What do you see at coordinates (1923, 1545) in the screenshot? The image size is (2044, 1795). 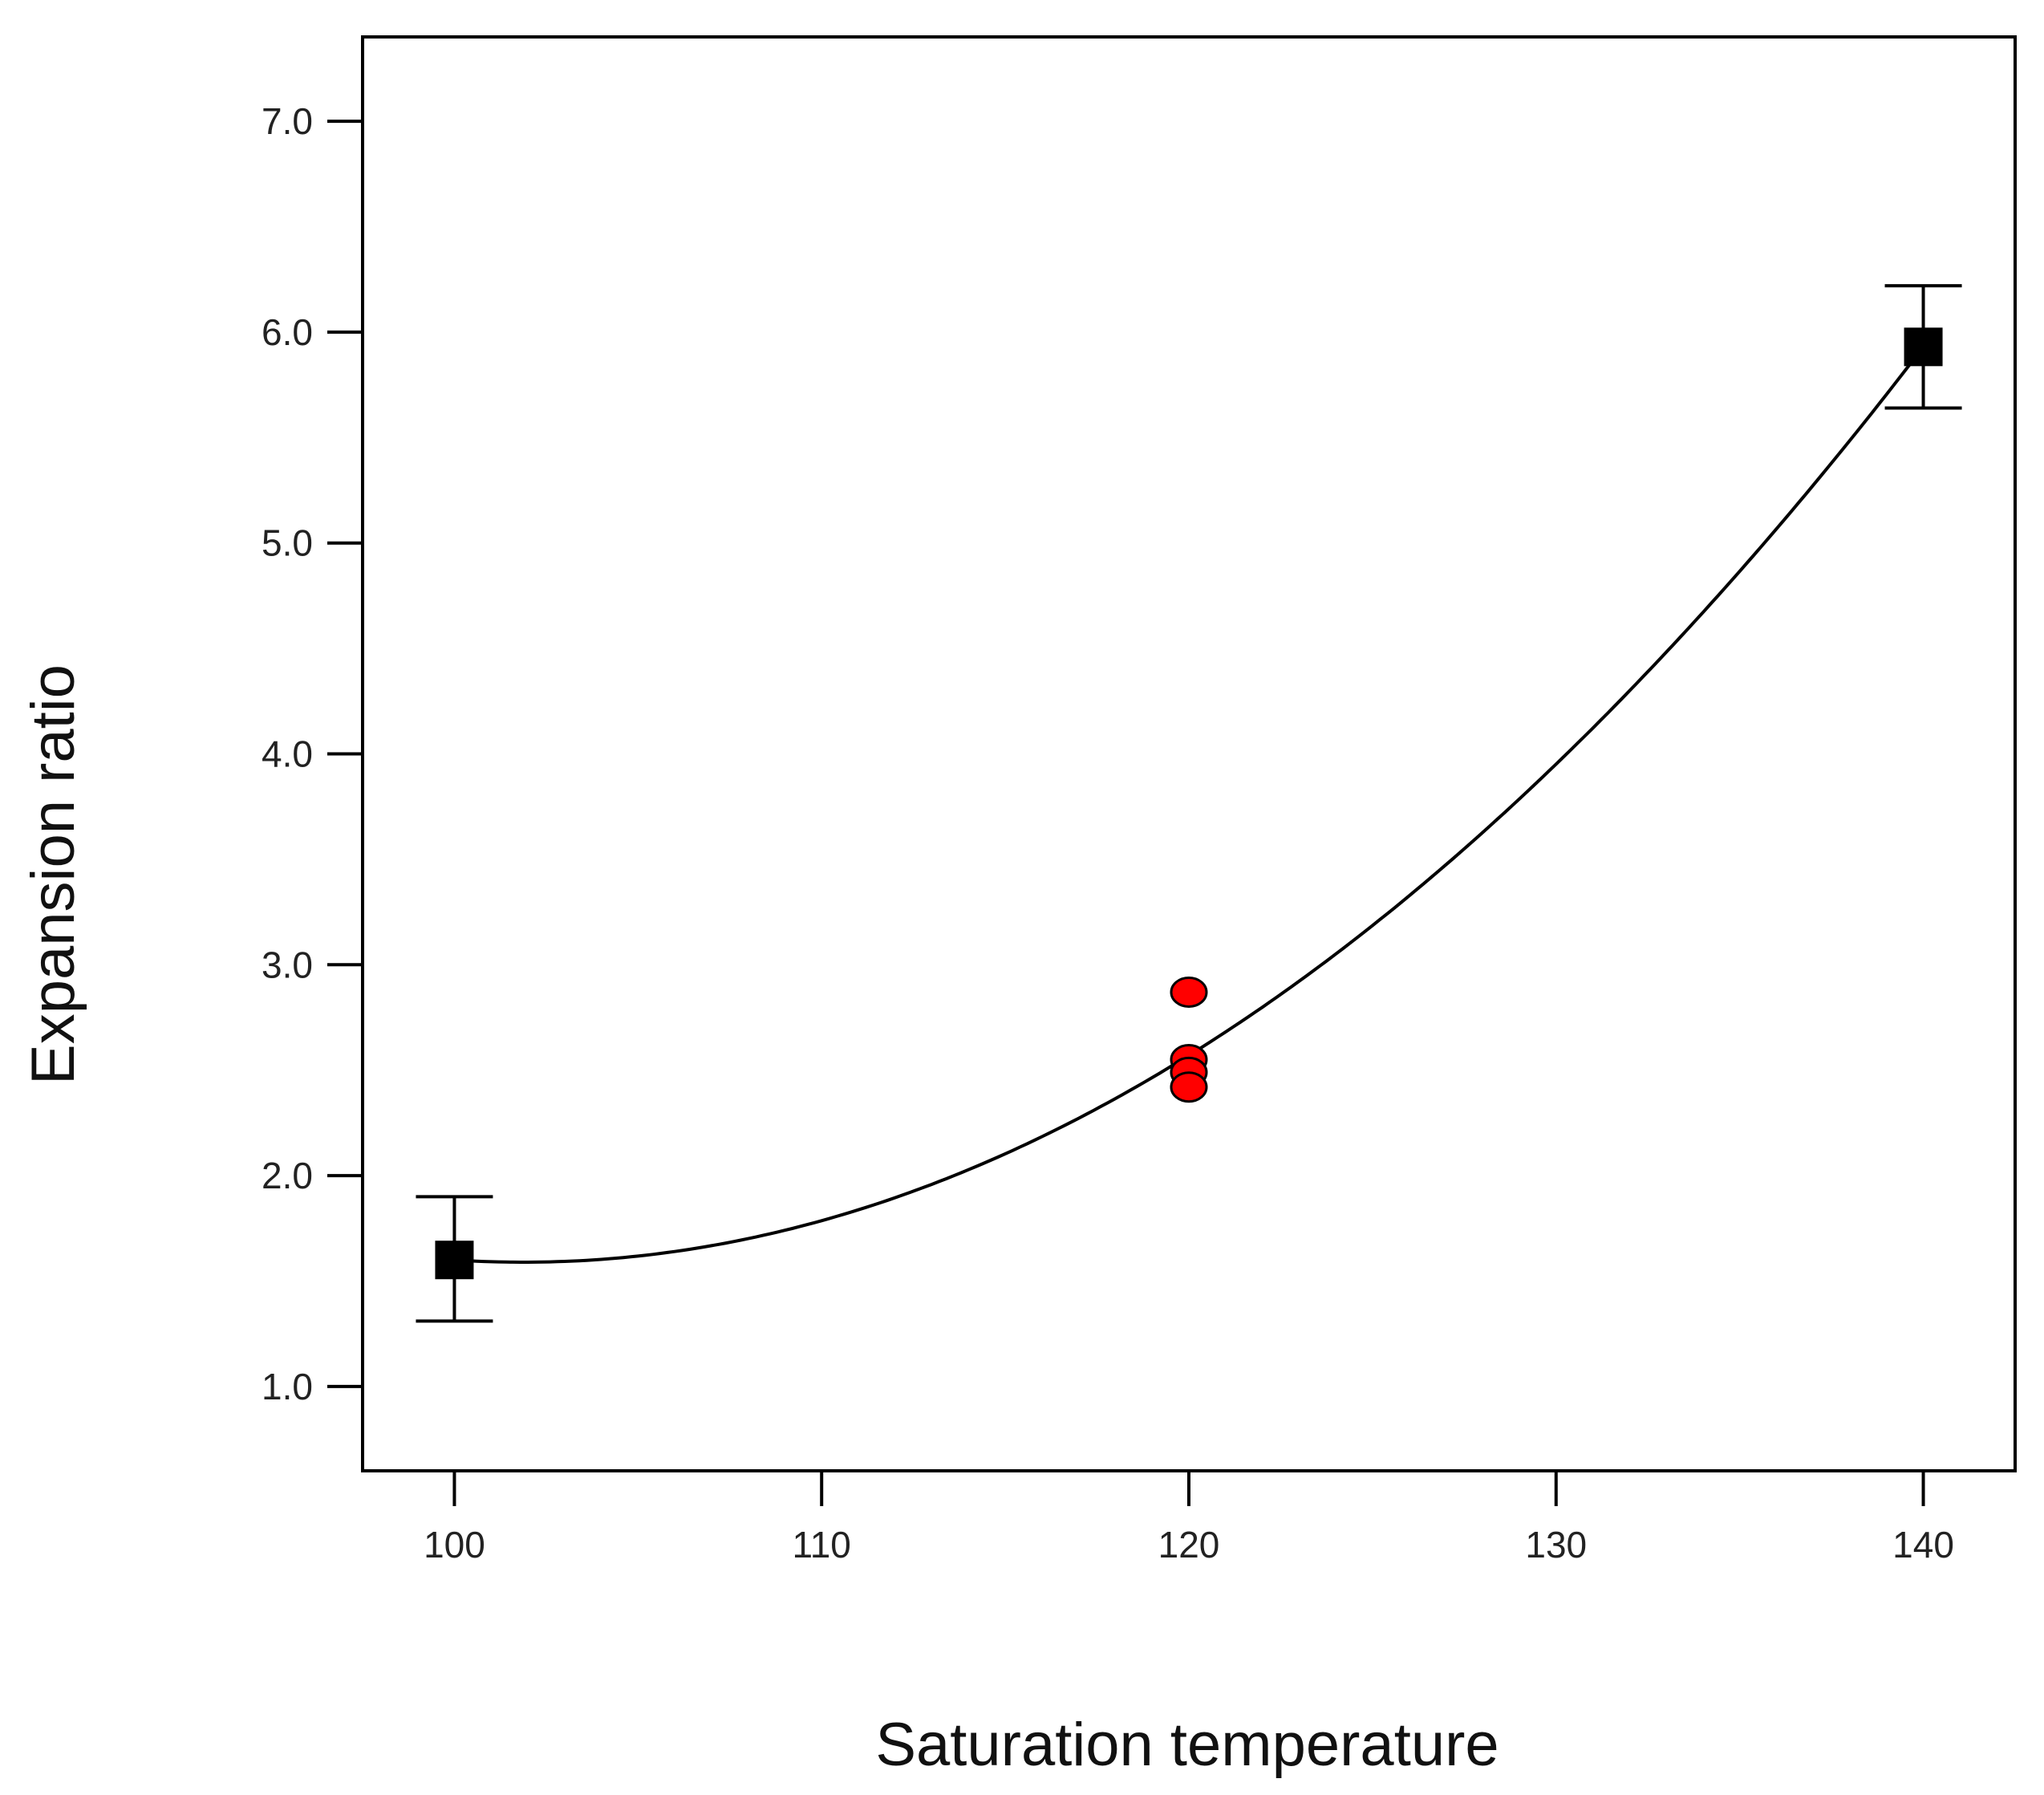 I see `x-tick-label: 140` at bounding box center [1923, 1545].